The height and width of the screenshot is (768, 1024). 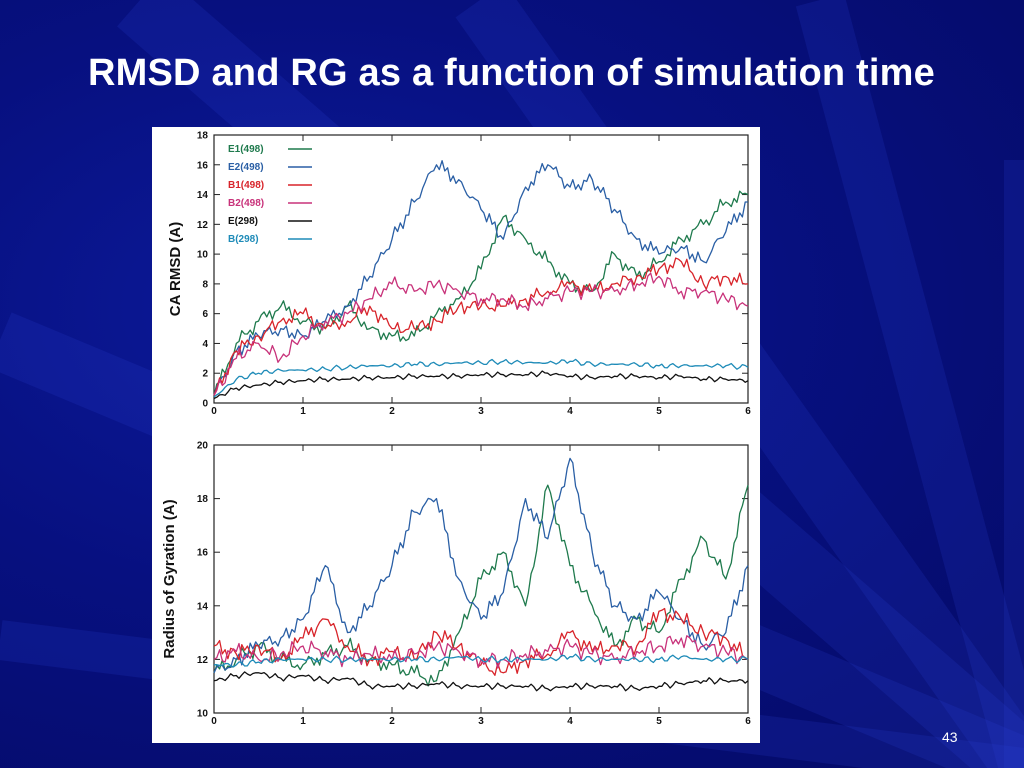 What do you see at coordinates (246, 185) in the screenshot?
I see `legend-label: B1(498)` at bounding box center [246, 185].